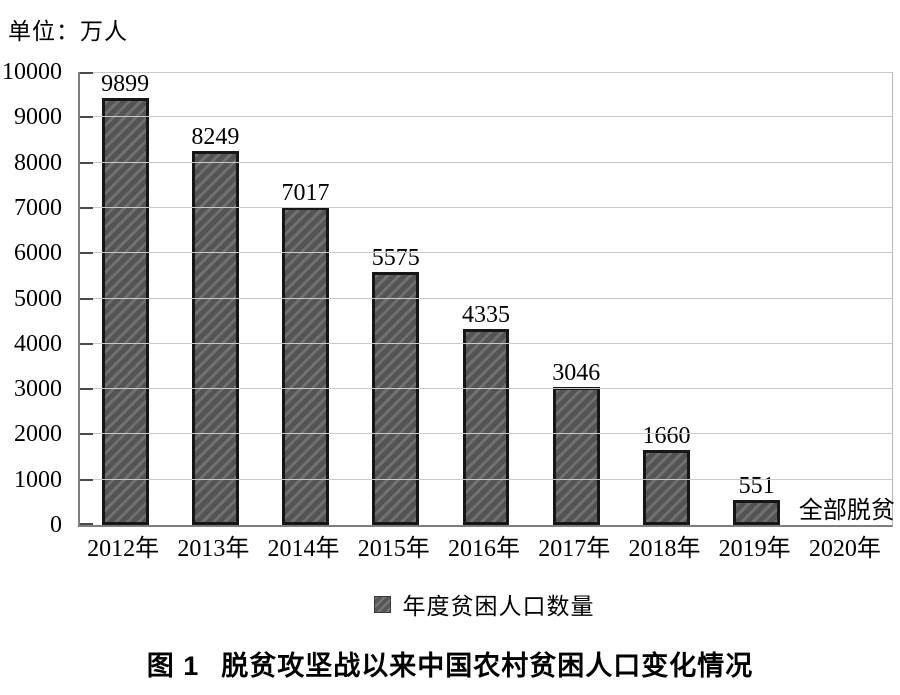  I want to click on bar-column: 1660, so click(666, 298).